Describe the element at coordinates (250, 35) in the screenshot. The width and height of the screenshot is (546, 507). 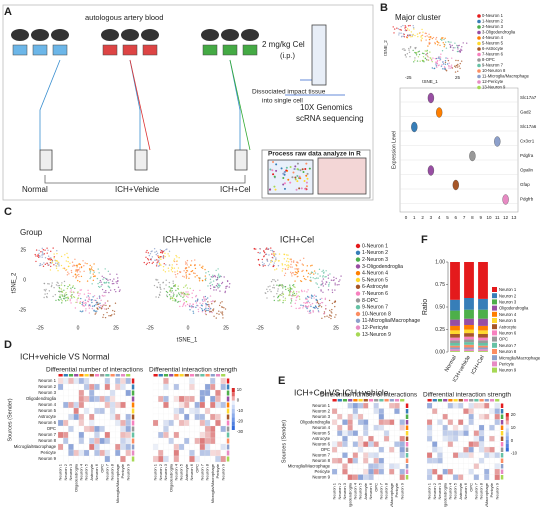
I see `mouse` at that location.